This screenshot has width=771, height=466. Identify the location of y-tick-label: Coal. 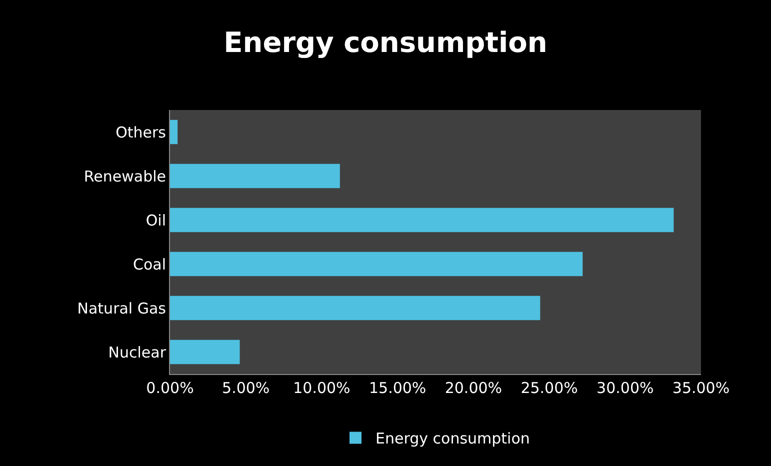
(149, 264).